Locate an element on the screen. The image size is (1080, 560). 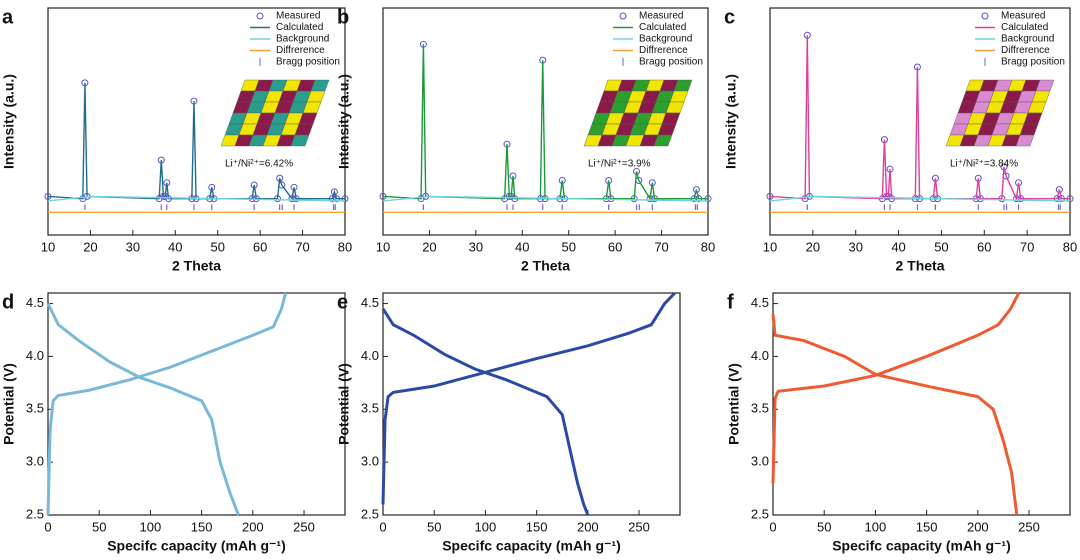
panel-label: d is located at coordinates (8, 302).